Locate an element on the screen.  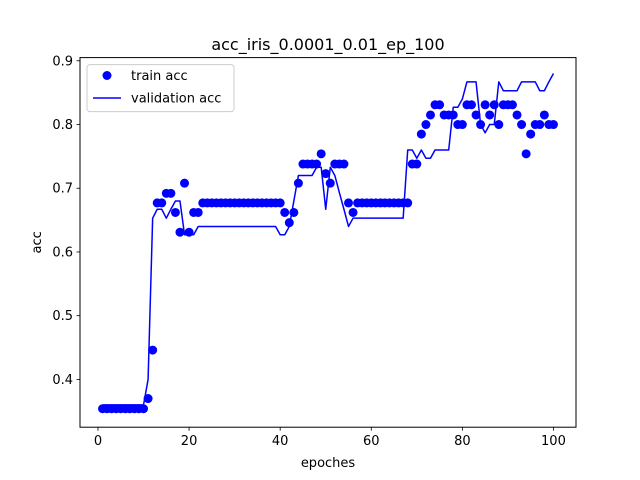
legend-box is located at coordinates (160, 88).